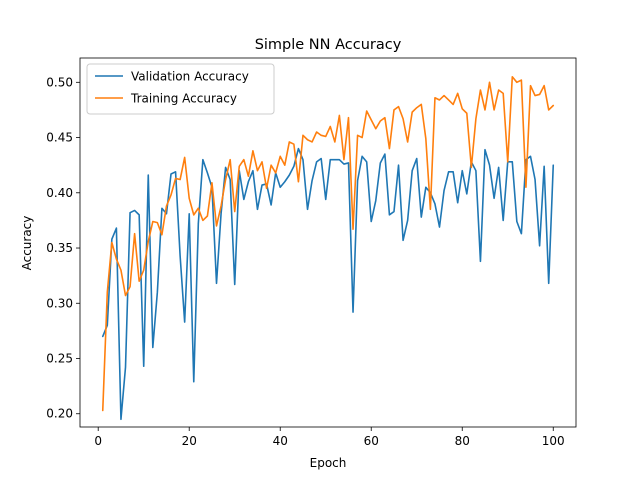 The width and height of the screenshot is (640, 480). I want to click on x-tick-label: 80, so click(462, 441).